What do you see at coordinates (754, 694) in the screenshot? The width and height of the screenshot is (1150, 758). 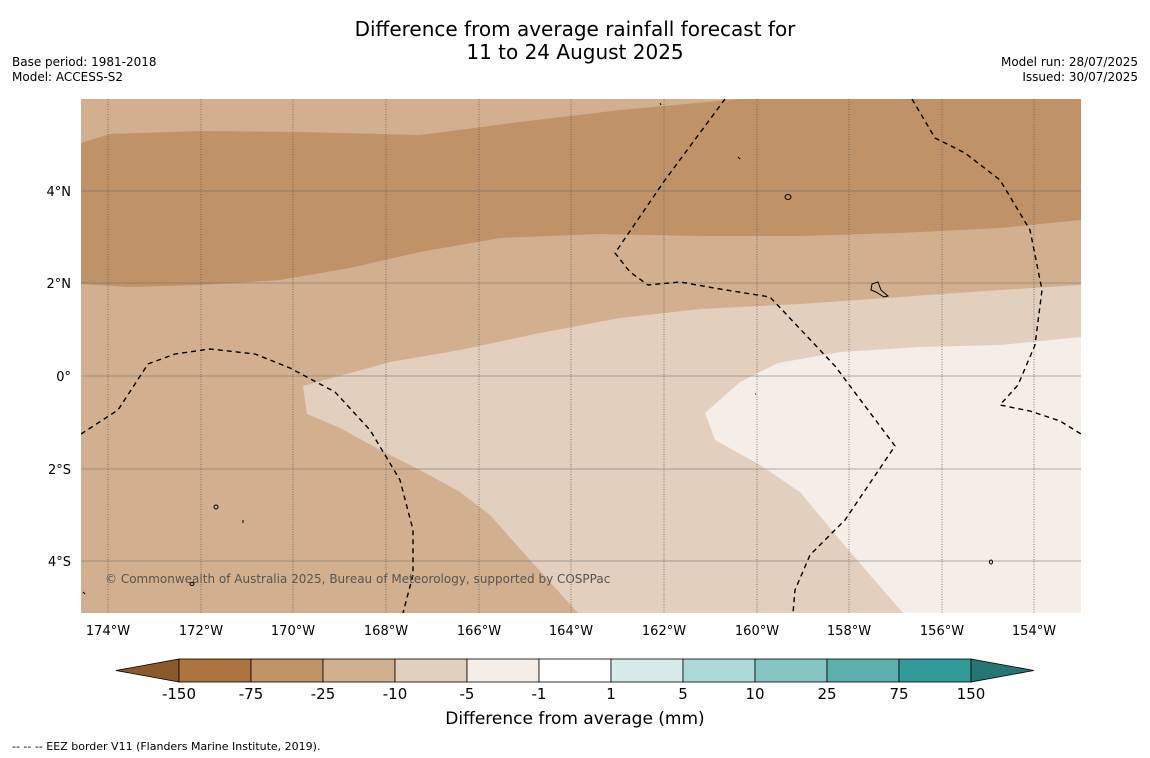 I see `colorbar-tick-label: 10` at bounding box center [754, 694].